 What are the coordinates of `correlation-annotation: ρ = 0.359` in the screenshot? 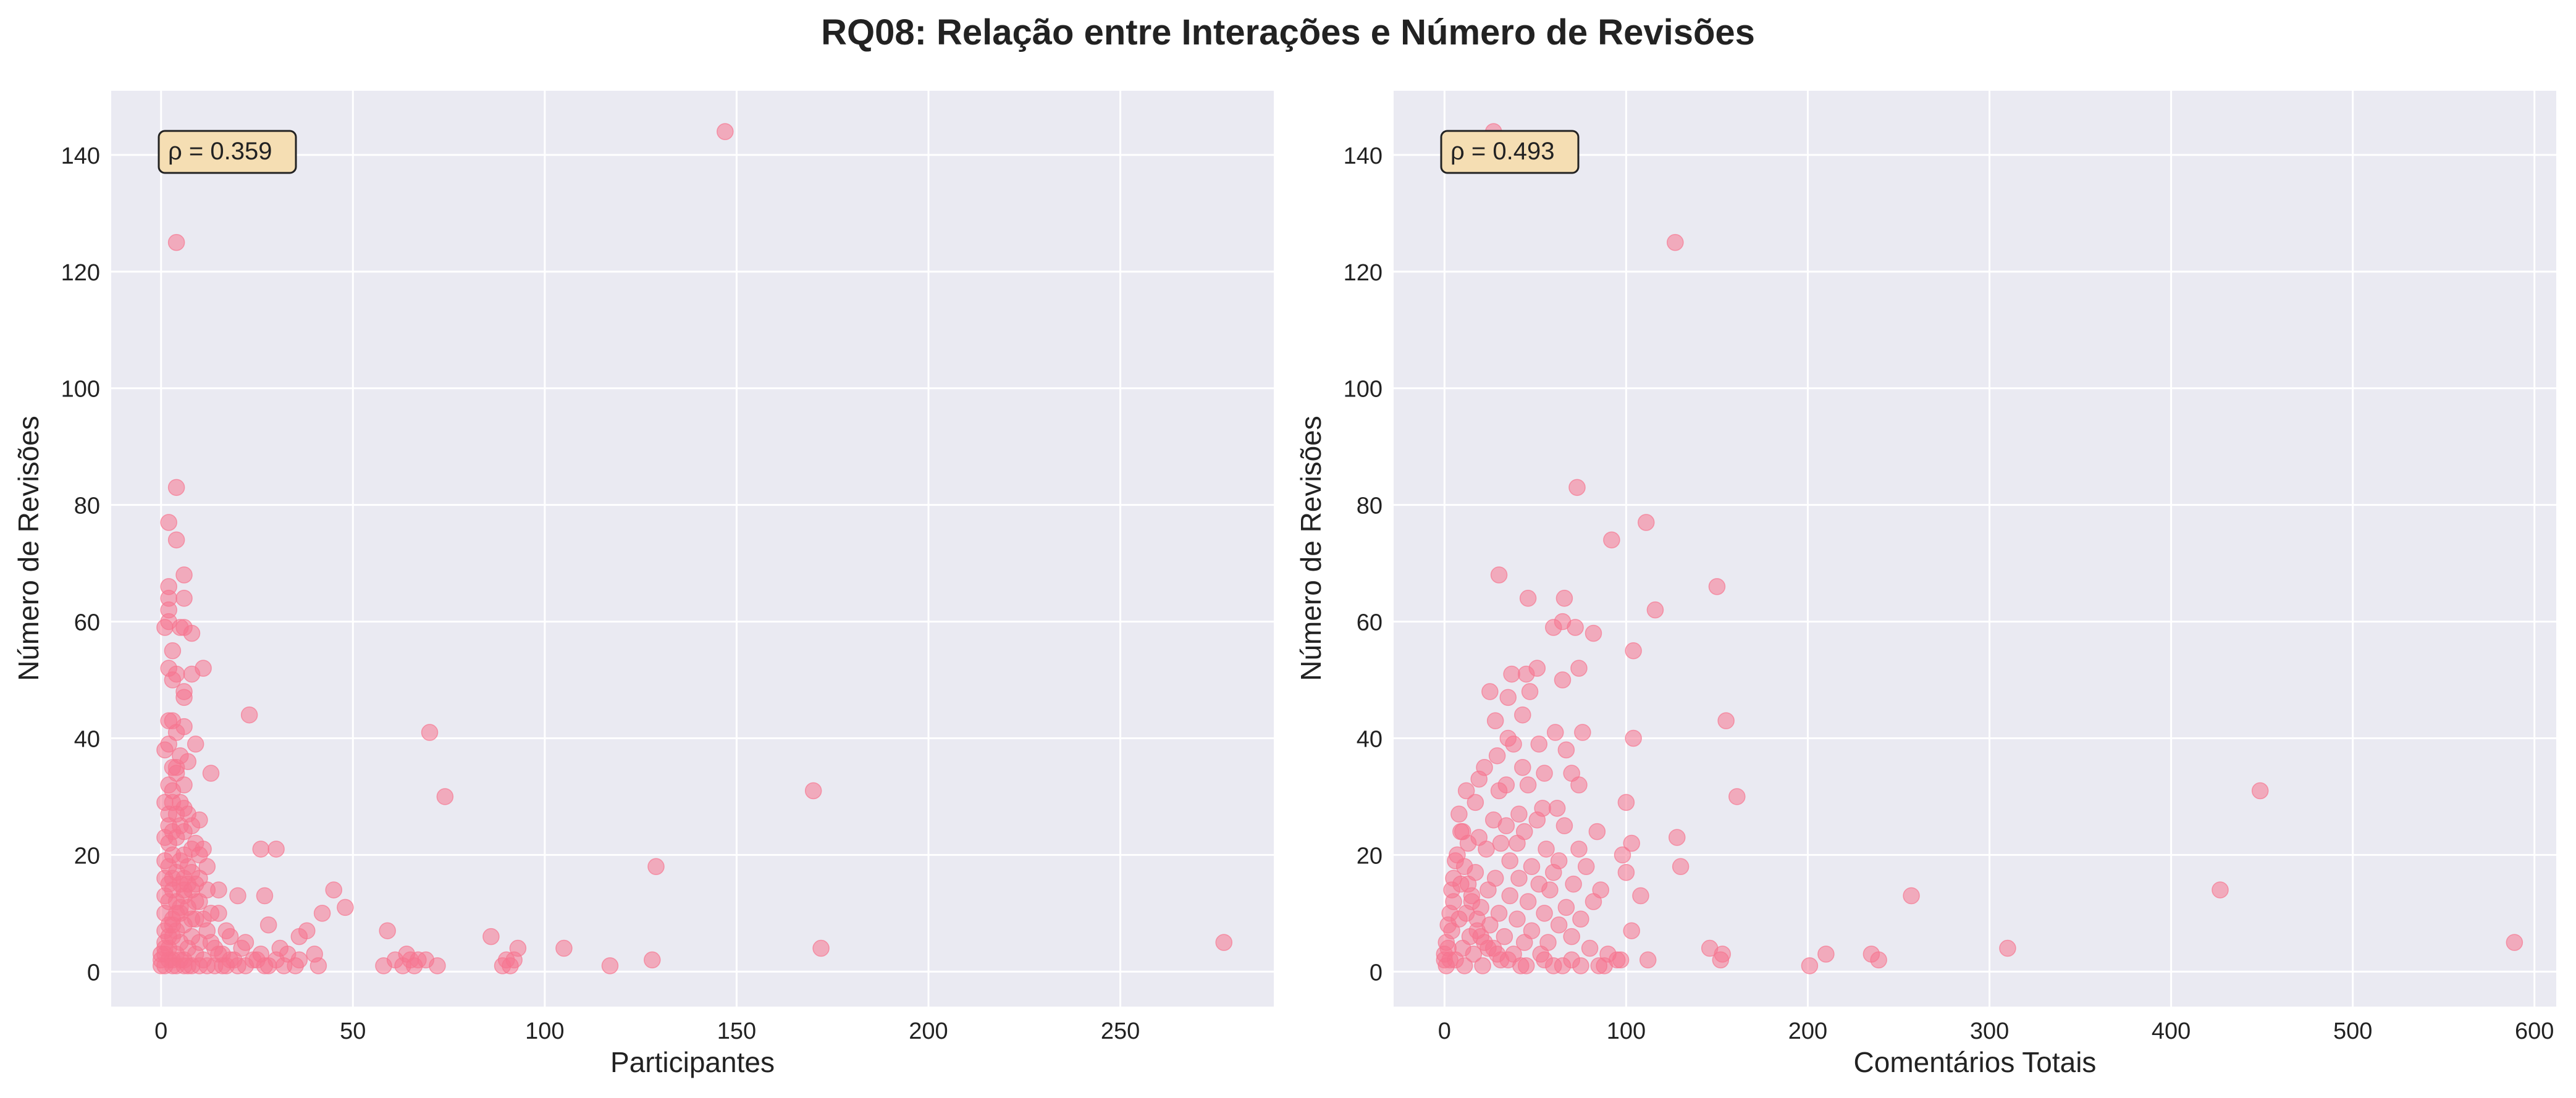 It's located at (227, 152).